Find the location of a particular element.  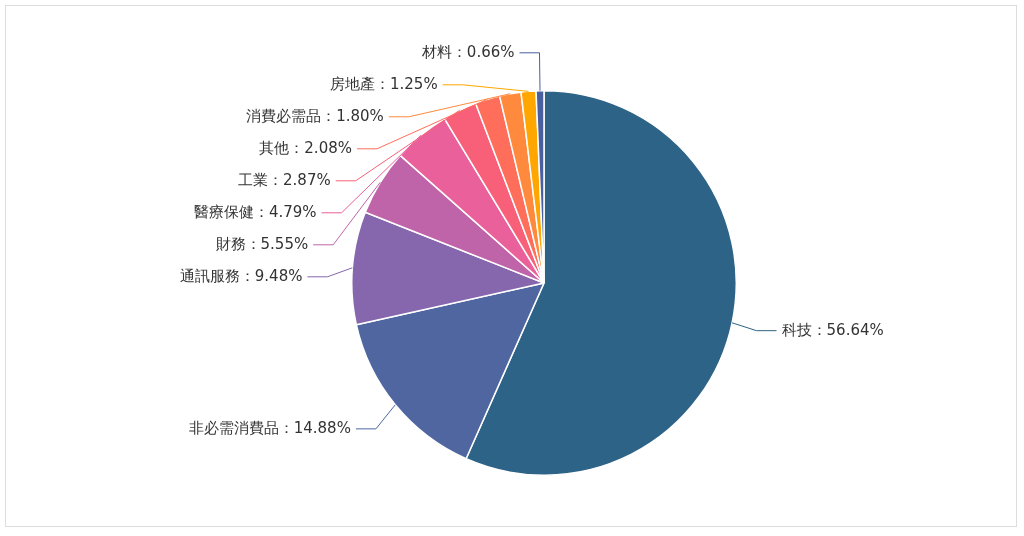

slice-label: 材料：0.66% is located at coordinates (467, 51).